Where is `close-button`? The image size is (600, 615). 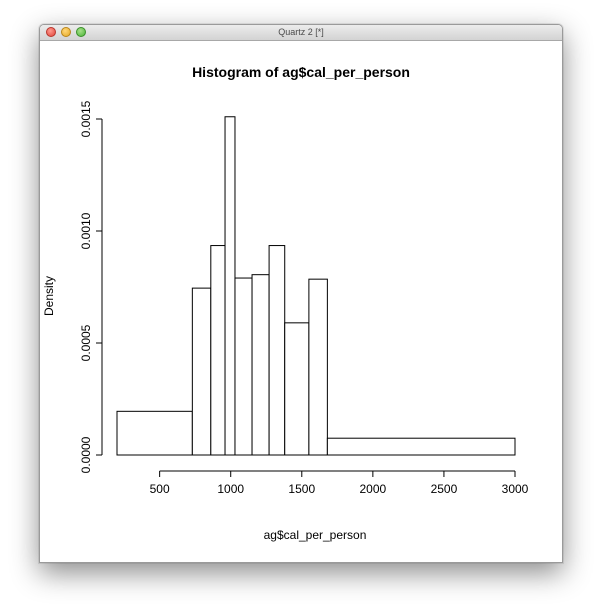
close-button is located at coordinates (51, 32).